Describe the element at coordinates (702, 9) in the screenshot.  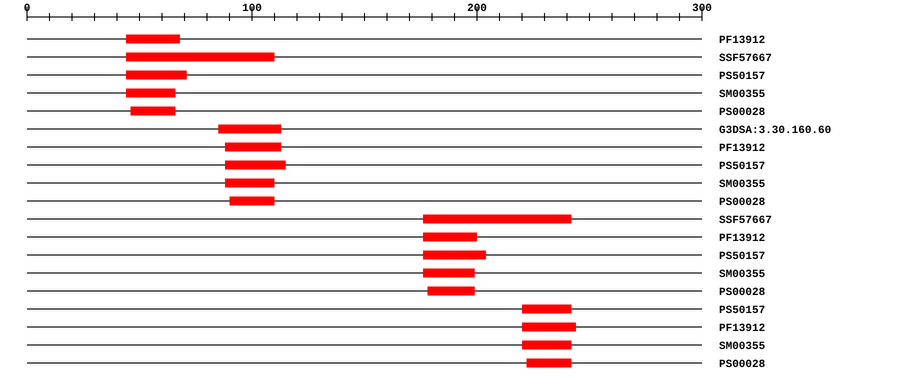
I see `x-tick-label: 300` at that location.